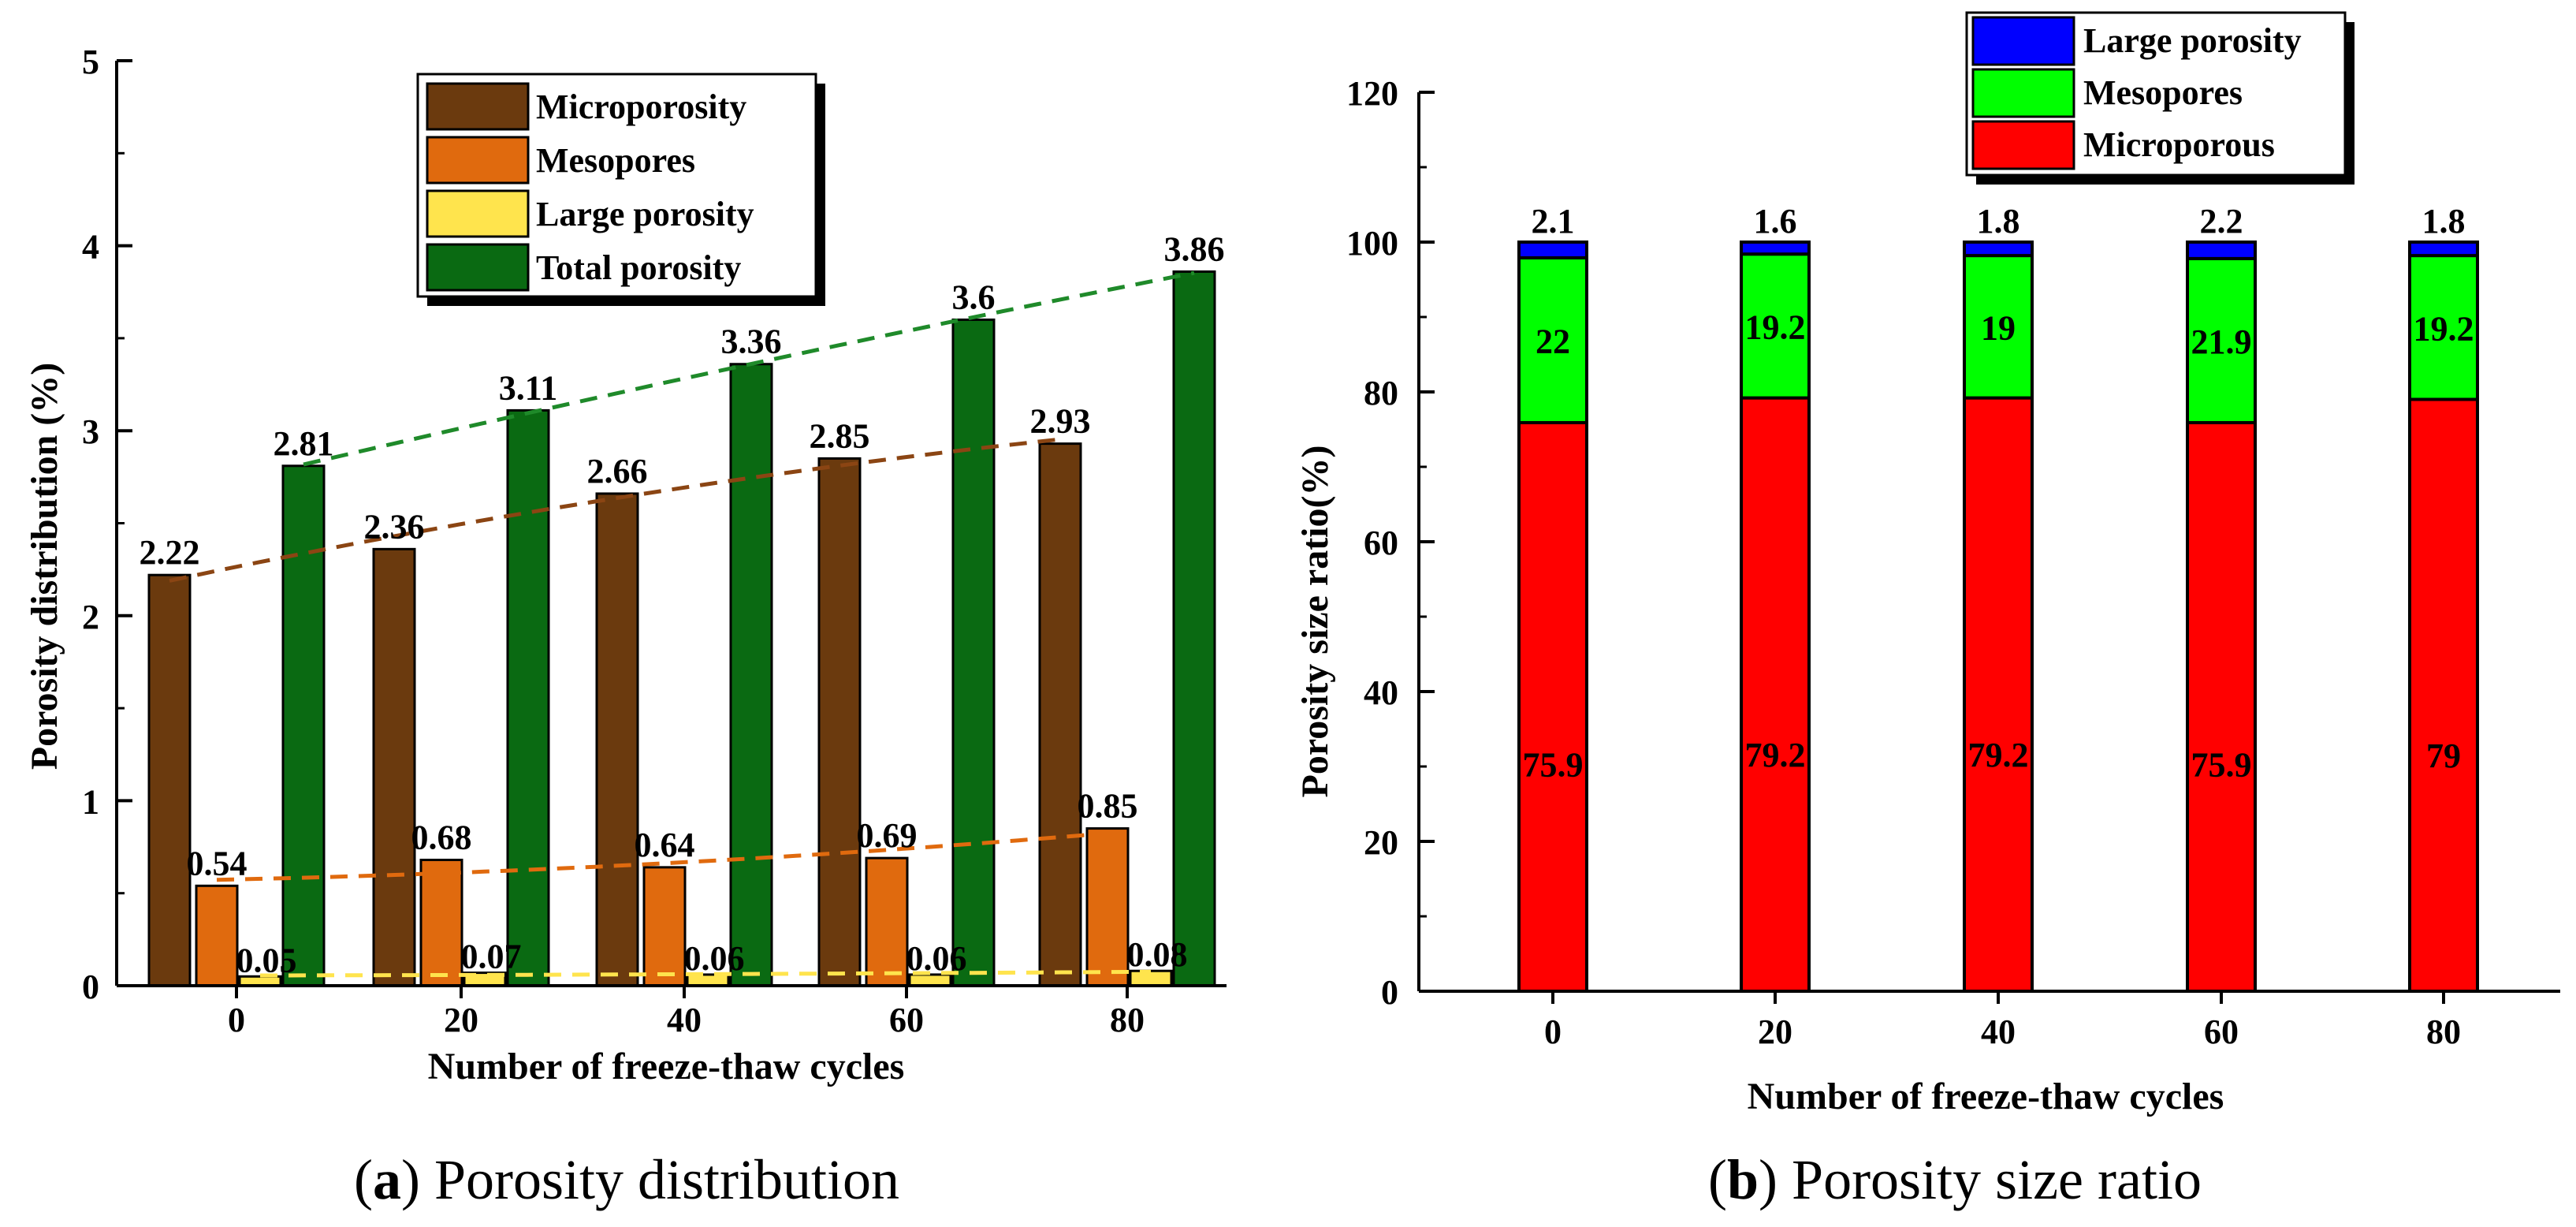  Describe the element at coordinates (641, 107) in the screenshot. I see `legend-label-microporosity: Microporosity` at that location.